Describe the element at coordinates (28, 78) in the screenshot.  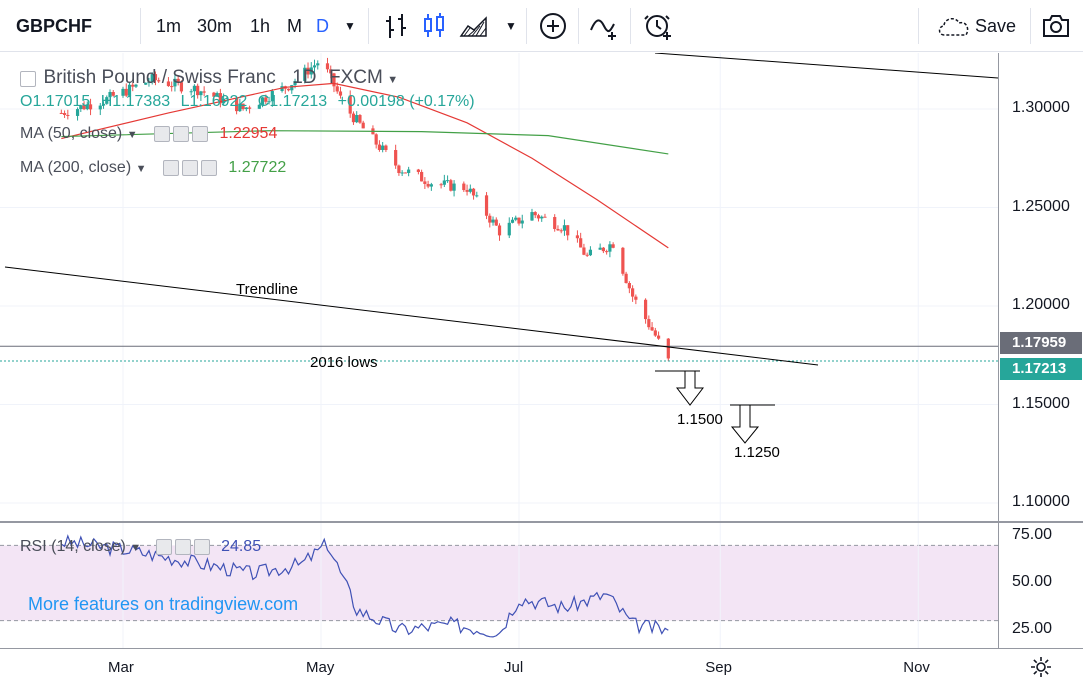
I see `collapse-legend-icon` at that location.